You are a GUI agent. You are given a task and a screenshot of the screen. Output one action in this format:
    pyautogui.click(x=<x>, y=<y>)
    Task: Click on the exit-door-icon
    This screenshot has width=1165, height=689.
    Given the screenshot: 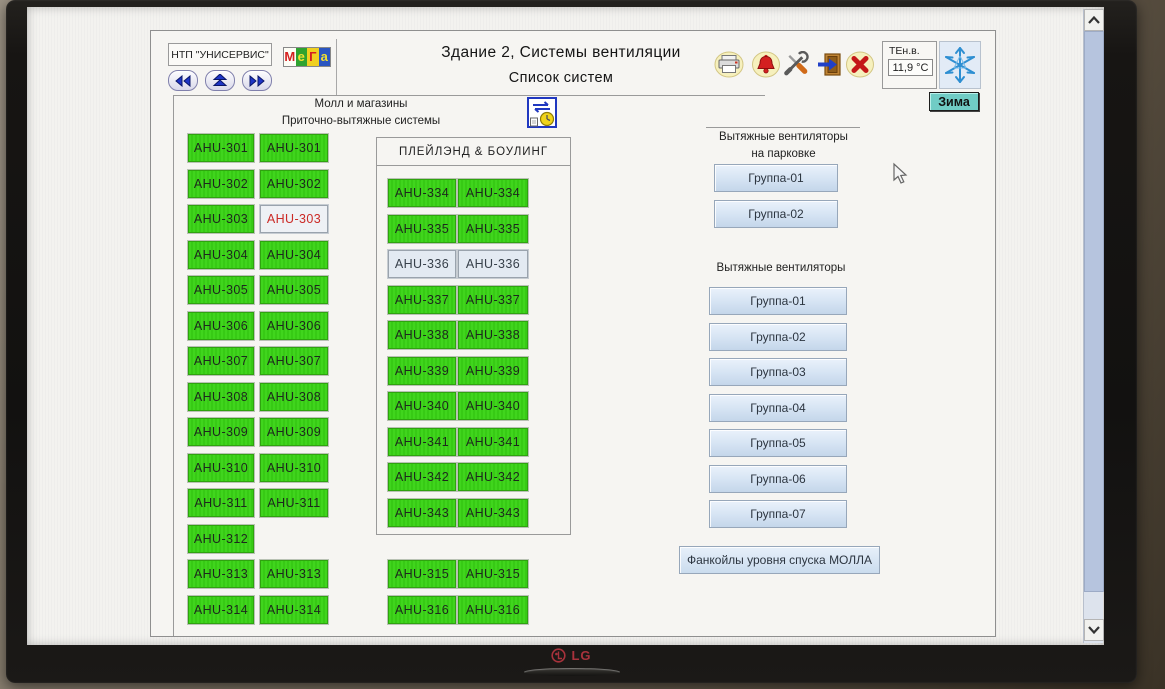 What is the action you would take?
    pyautogui.click(x=830, y=64)
    